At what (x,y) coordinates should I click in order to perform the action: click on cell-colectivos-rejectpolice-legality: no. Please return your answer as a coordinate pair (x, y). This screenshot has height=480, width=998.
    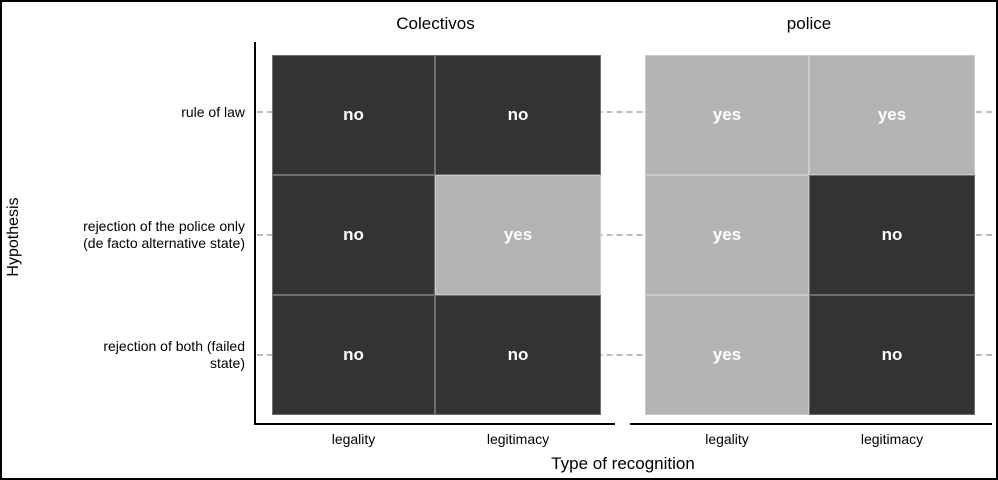
    Looking at the image, I should click on (353, 235).